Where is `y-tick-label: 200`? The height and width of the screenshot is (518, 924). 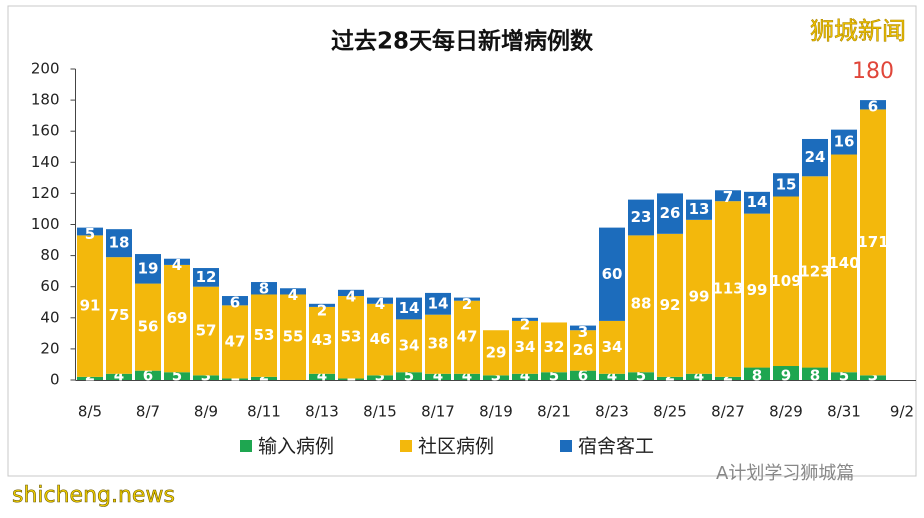 y-tick-label: 200 is located at coordinates (45, 69).